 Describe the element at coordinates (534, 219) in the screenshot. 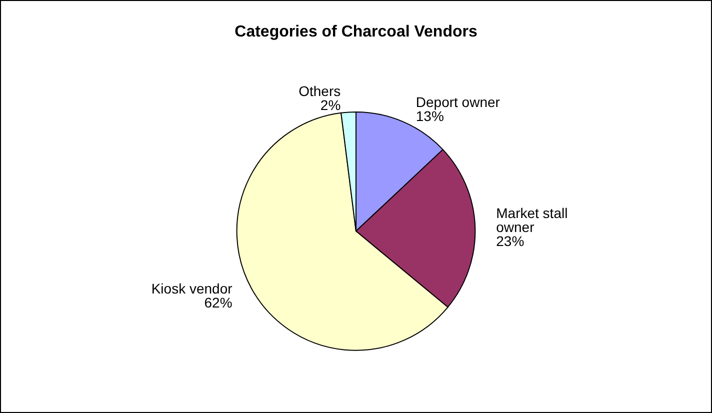

I see `slice-label: Market stall owner` at that location.